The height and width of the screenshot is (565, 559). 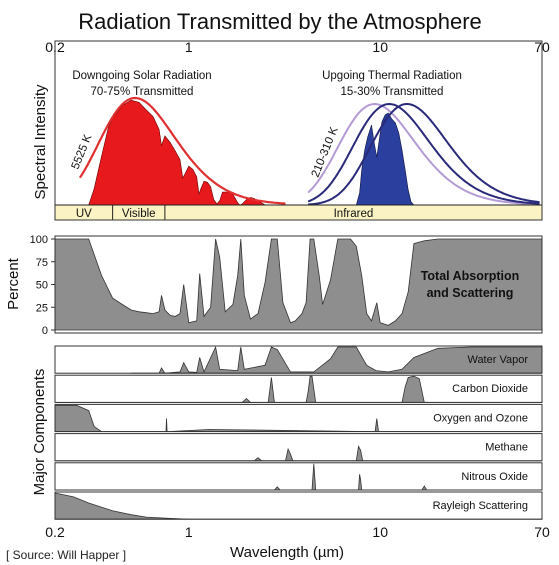 I want to click on component-label: Rayleigh Scattering, so click(x=480, y=506).